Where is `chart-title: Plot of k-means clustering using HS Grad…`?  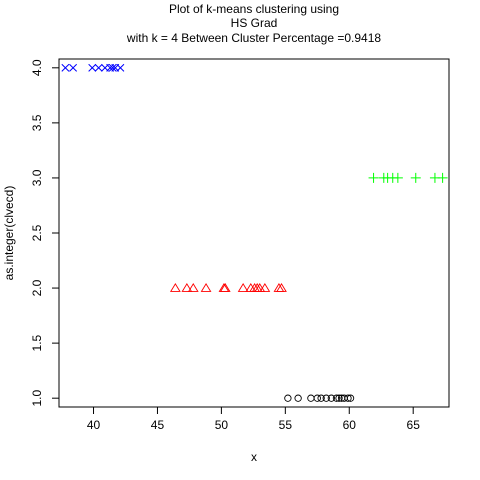
chart-title: Plot of k-means clustering using HS Grad… is located at coordinates (253, 23).